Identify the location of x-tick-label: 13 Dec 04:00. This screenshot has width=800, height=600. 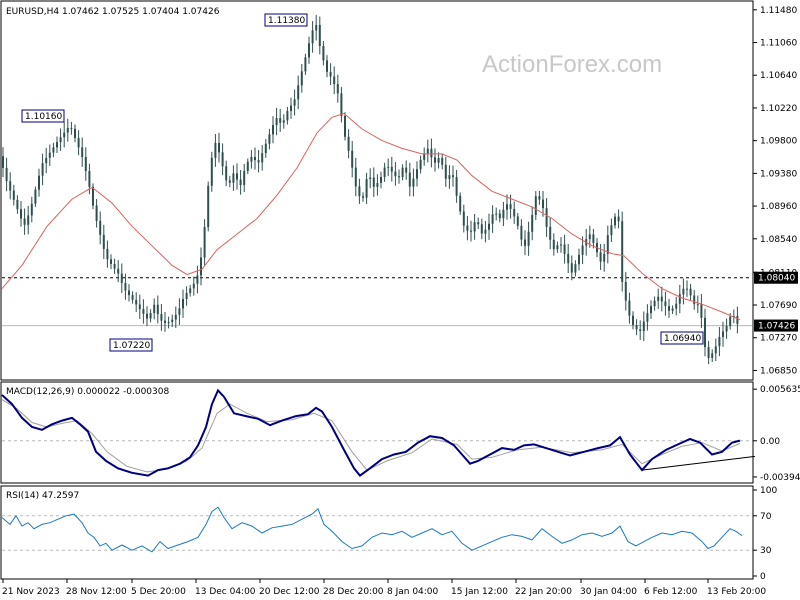
(225, 592).